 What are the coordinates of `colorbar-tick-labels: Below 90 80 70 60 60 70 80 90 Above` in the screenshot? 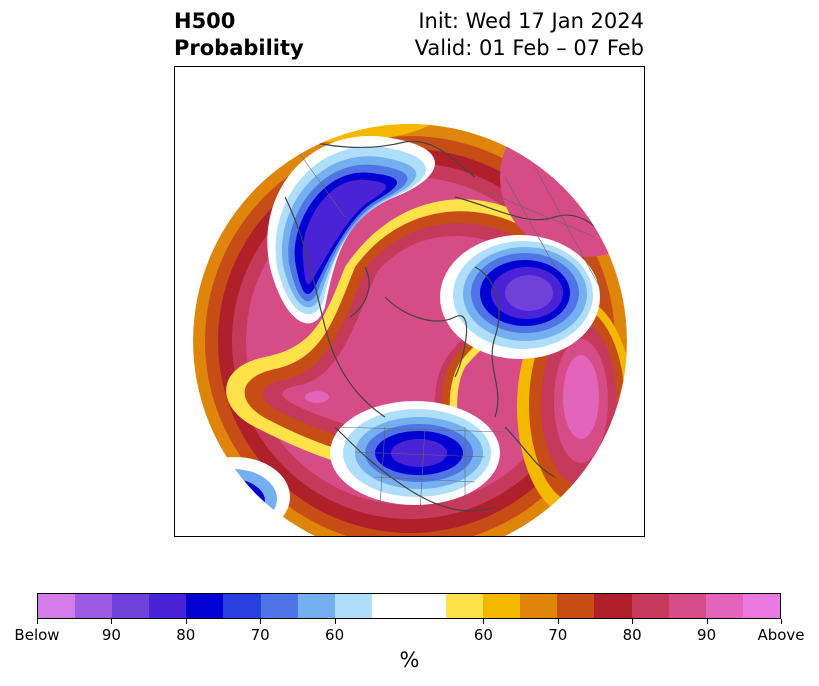 It's located at (409, 636).